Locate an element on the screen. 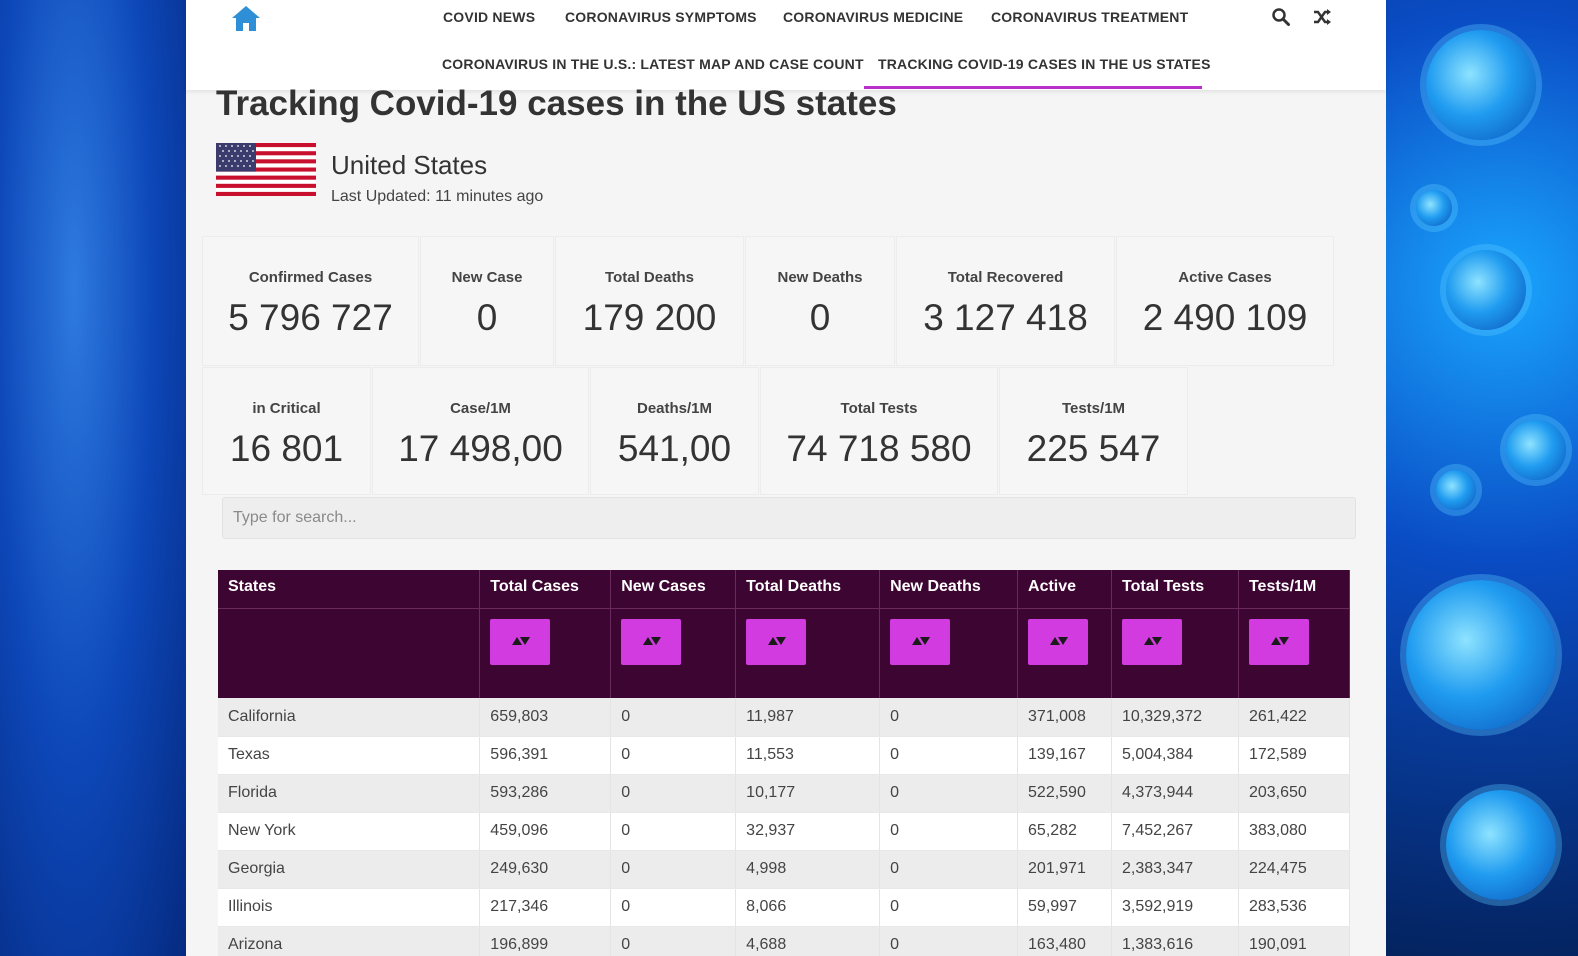 The height and width of the screenshot is (956, 1578). nav-coronavirus-symptoms: CORONAVIRUS SYMPTOMS is located at coordinates (661, 17).